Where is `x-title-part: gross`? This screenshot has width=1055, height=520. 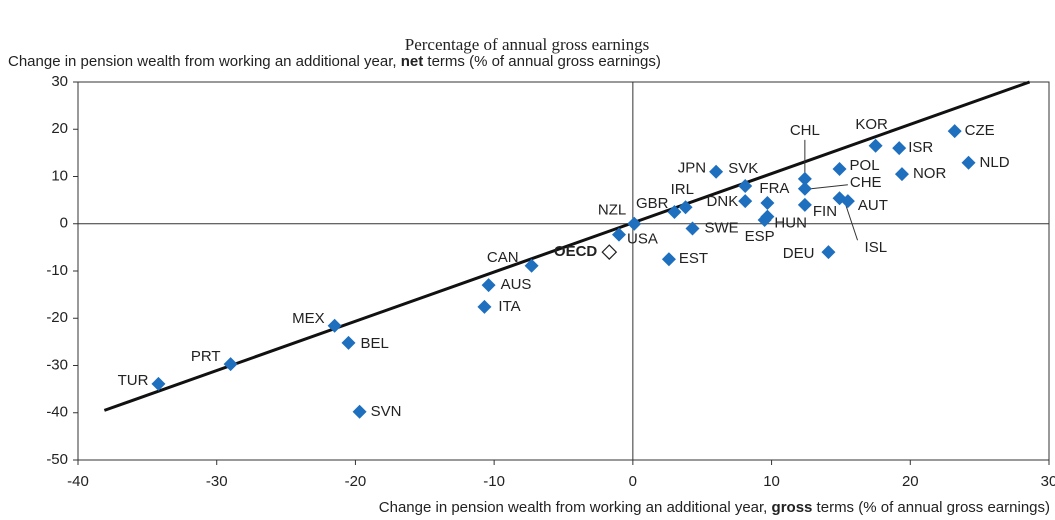 x-title-part: gross is located at coordinates (792, 507).